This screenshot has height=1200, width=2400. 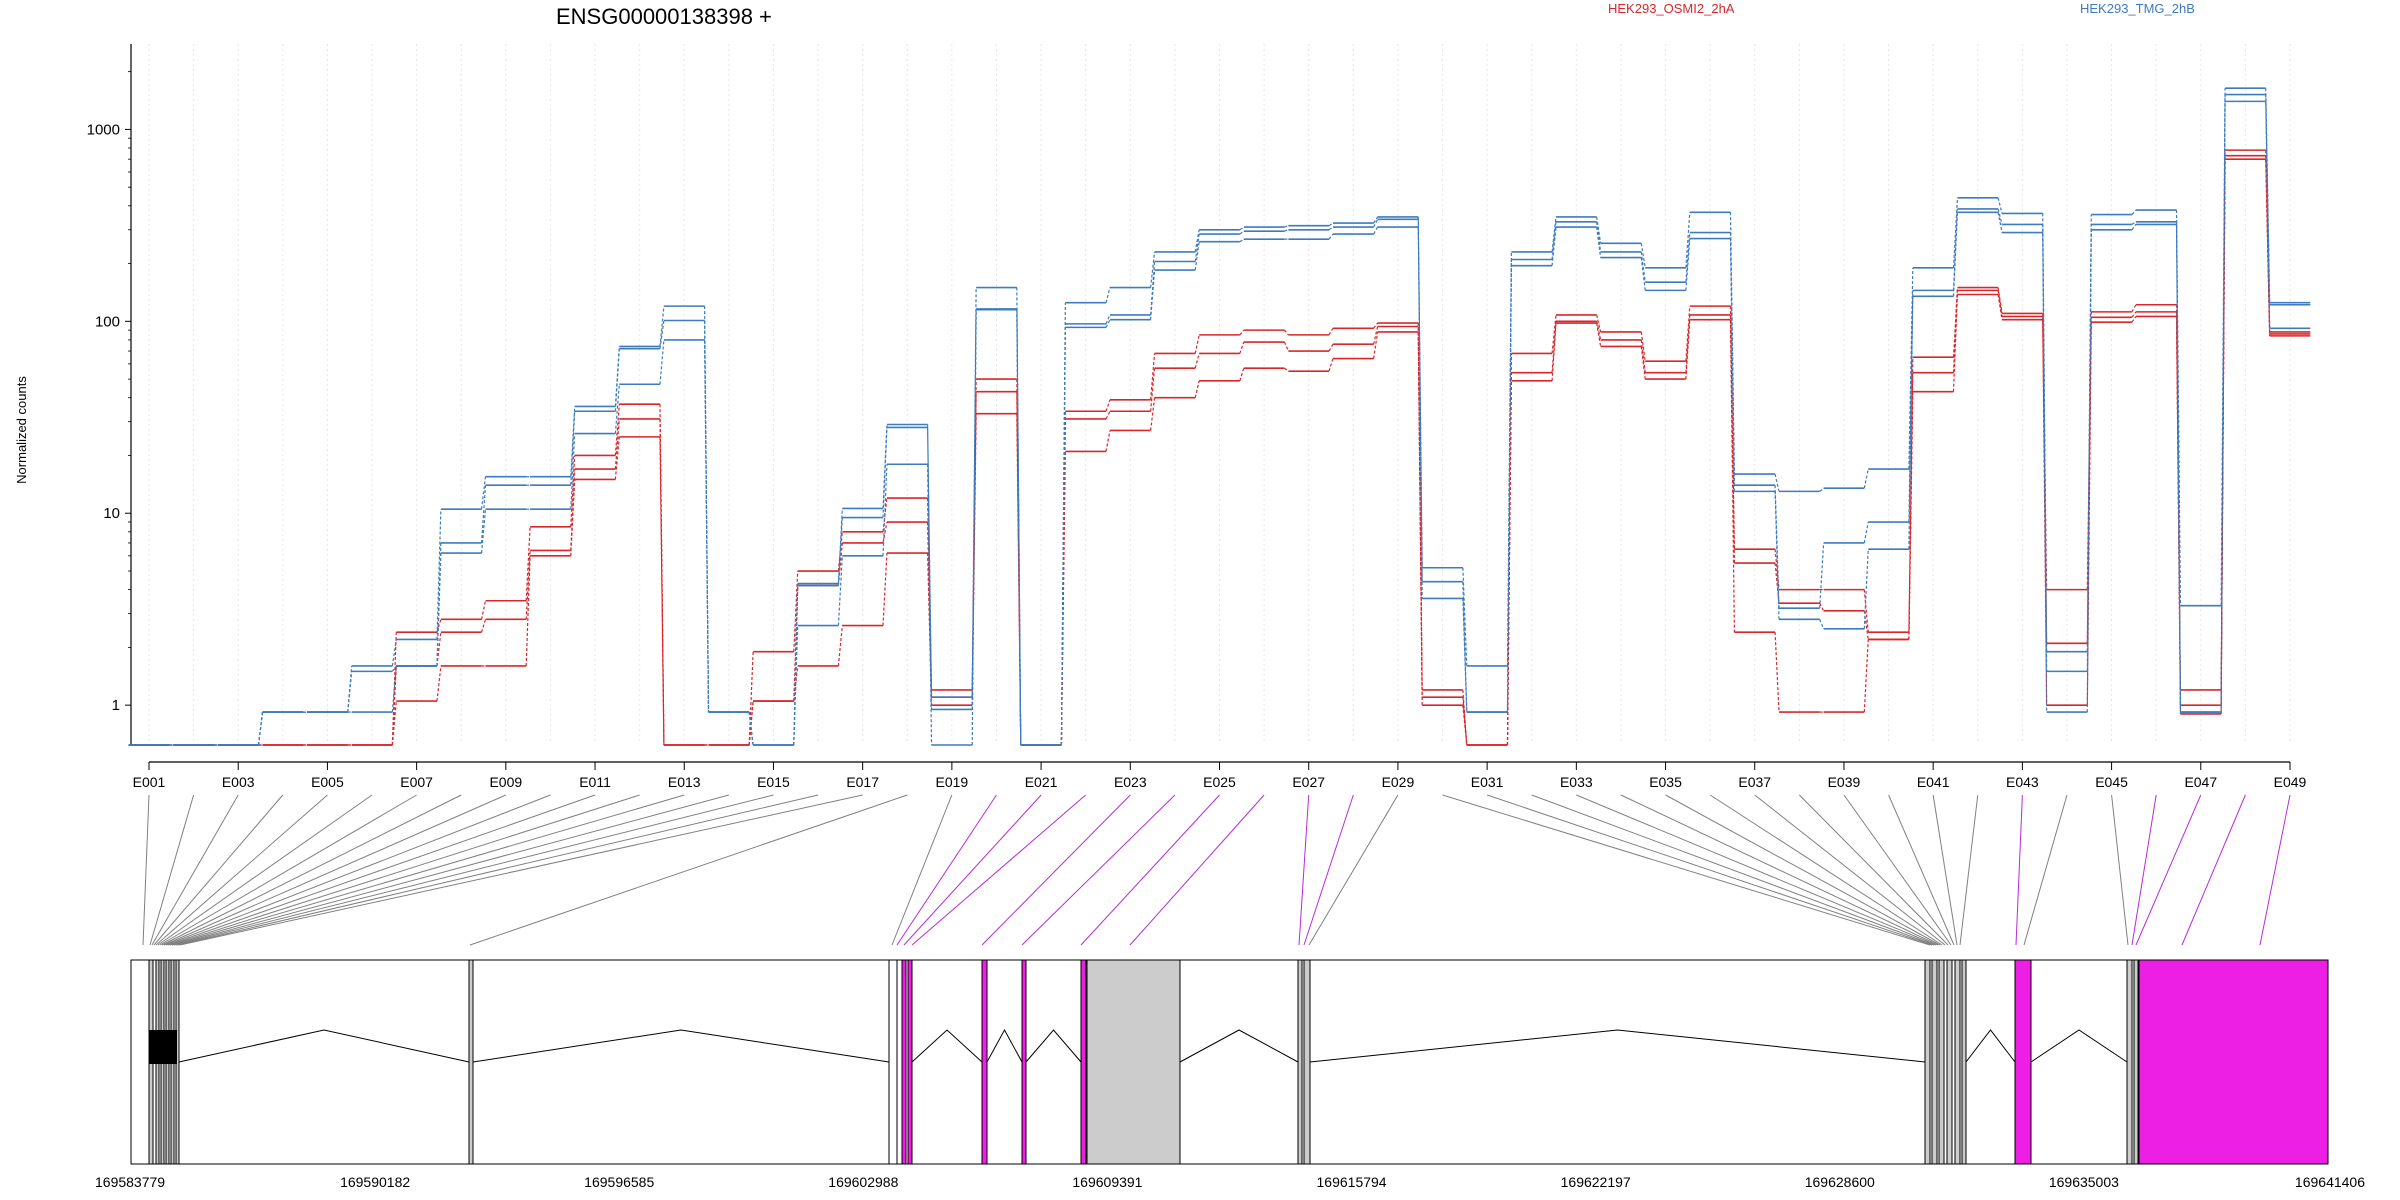 I want to click on x-tick-label: E043, so click(x=2022, y=782).